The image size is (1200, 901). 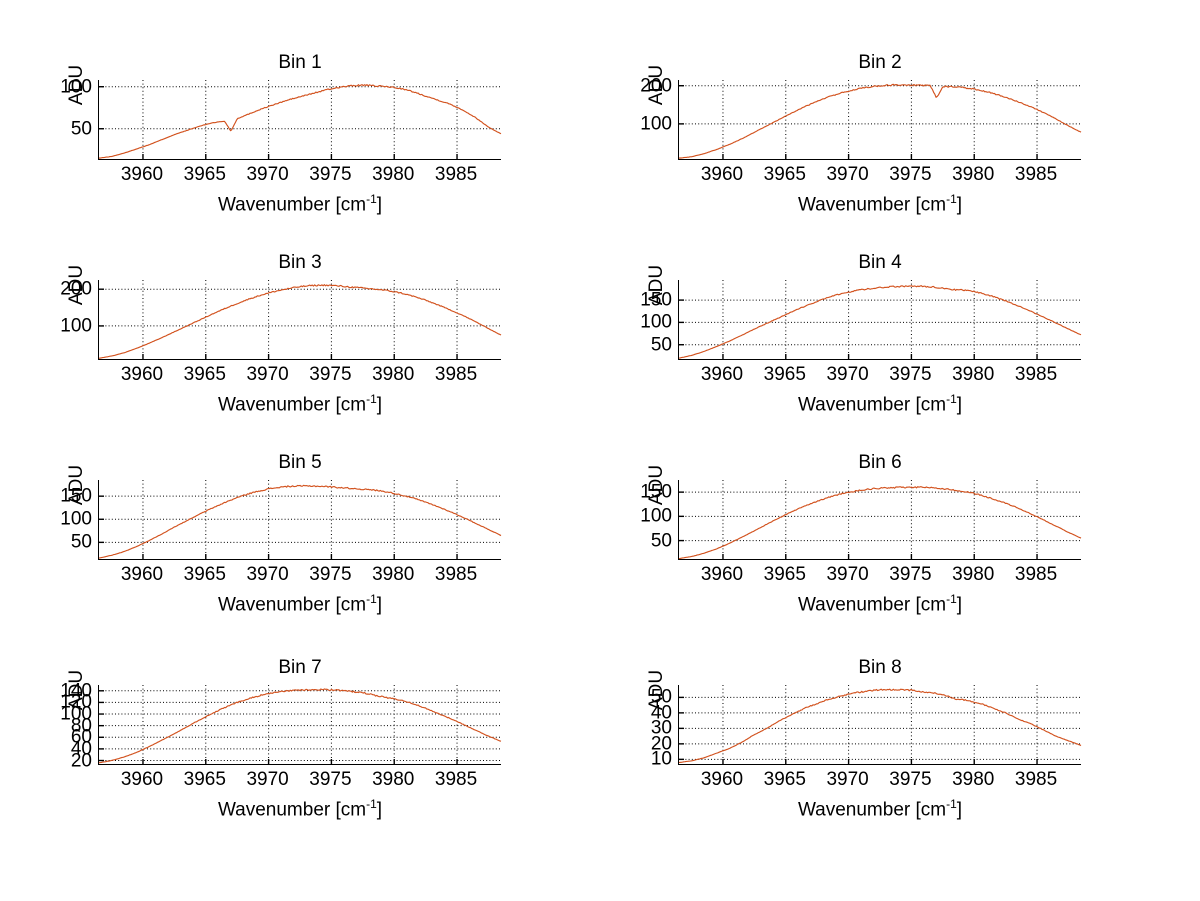 What do you see at coordinates (661, 728) in the screenshot?
I see `y-tick-label: 30` at bounding box center [661, 728].